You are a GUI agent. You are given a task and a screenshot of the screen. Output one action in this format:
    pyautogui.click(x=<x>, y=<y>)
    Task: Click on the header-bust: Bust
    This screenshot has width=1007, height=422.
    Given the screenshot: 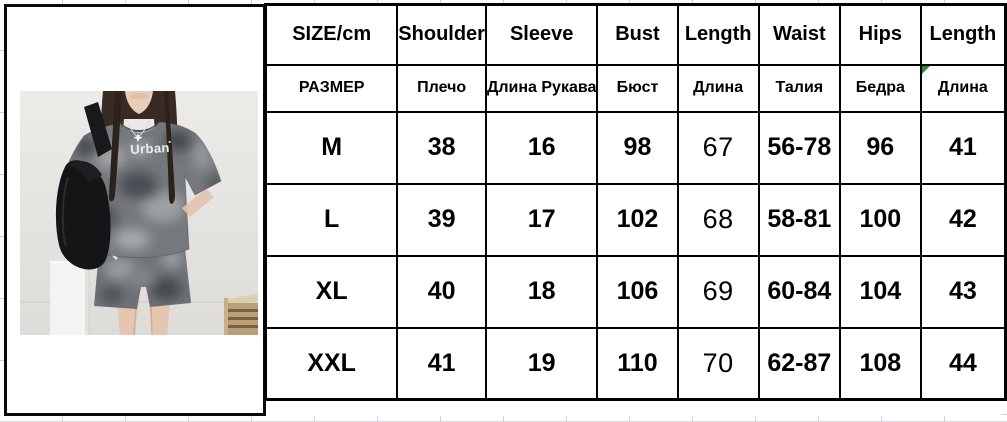 What is the action you would take?
    pyautogui.click(x=637, y=34)
    